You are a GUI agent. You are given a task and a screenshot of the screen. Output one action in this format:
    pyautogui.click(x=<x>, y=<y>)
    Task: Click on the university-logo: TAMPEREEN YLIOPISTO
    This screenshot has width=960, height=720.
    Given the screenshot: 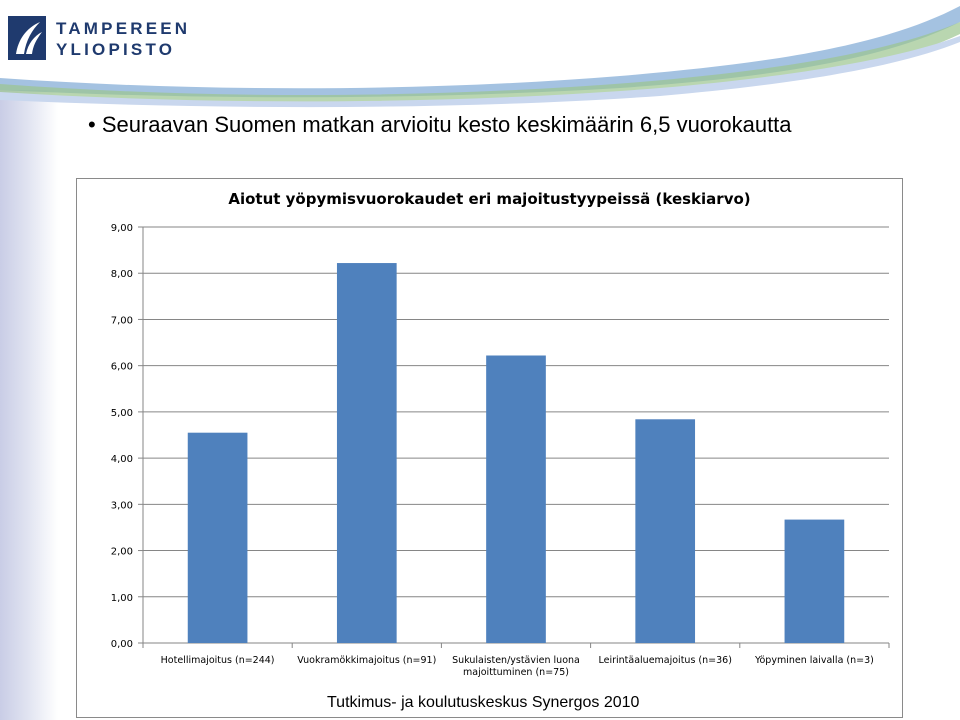 What is the action you would take?
    pyautogui.click(x=103, y=39)
    